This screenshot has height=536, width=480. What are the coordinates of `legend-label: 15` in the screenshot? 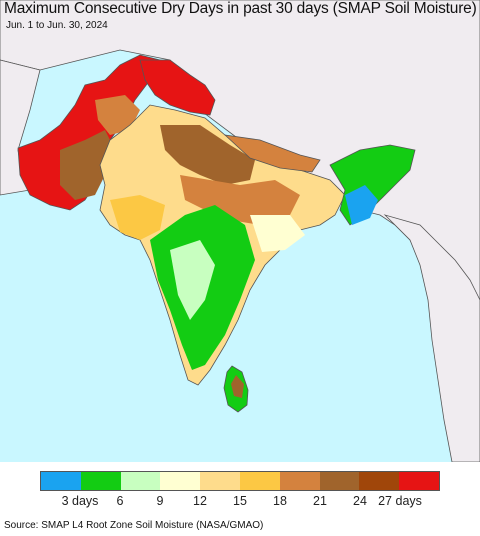 It's located at (240, 501).